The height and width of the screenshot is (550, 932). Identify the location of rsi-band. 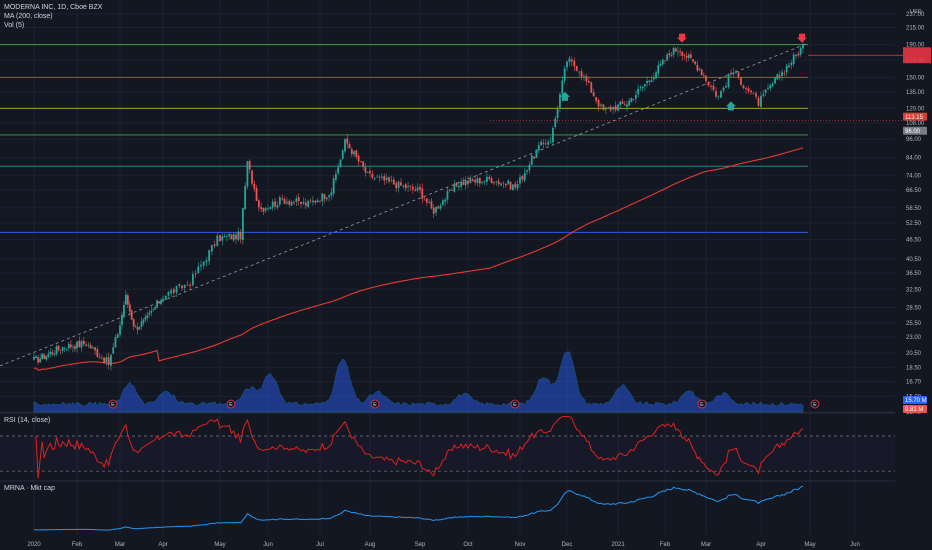
(447, 454).